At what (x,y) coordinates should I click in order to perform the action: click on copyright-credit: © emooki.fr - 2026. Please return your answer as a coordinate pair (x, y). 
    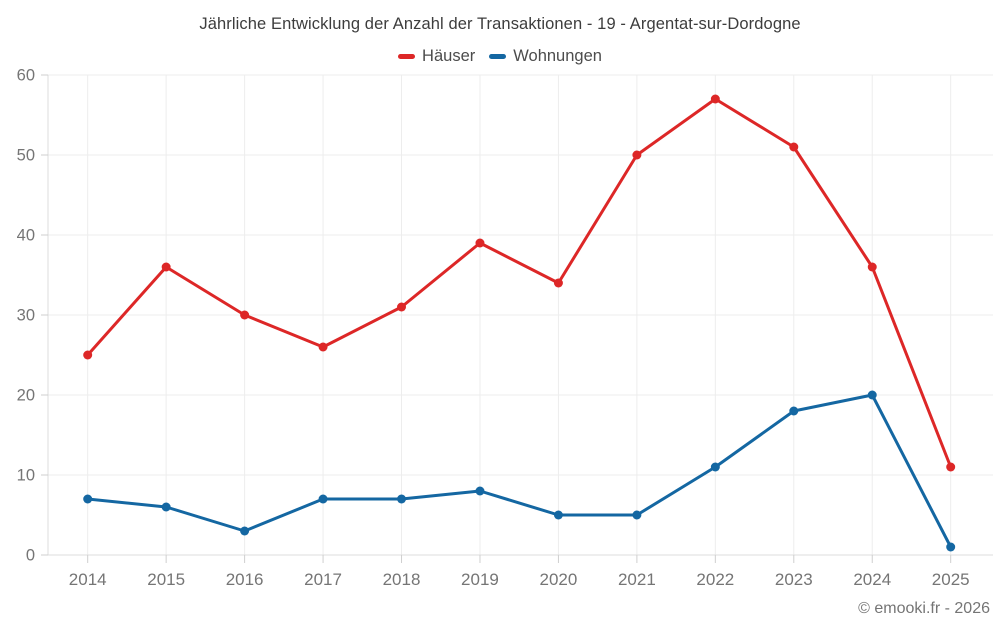
    Looking at the image, I should click on (924, 608).